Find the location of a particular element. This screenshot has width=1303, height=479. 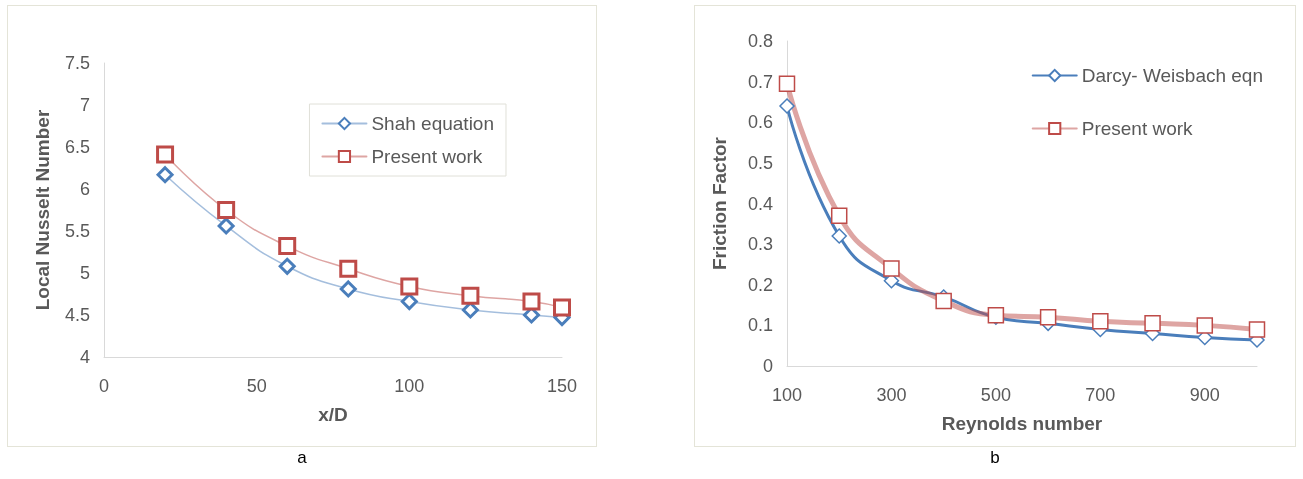

y-tick-label: 7 is located at coordinates (84, 105).